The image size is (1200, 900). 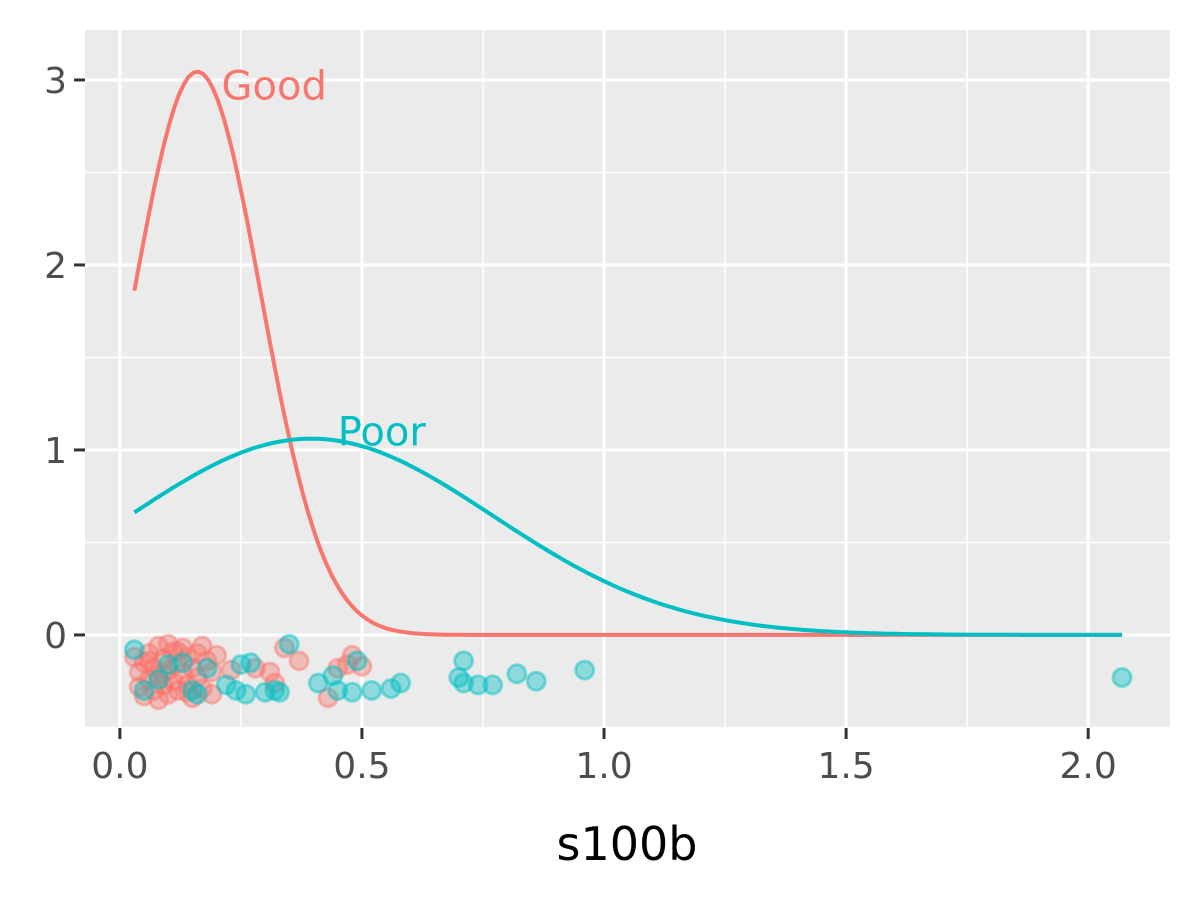 I want to click on x-tick-label: 0.5, so click(x=361, y=766).